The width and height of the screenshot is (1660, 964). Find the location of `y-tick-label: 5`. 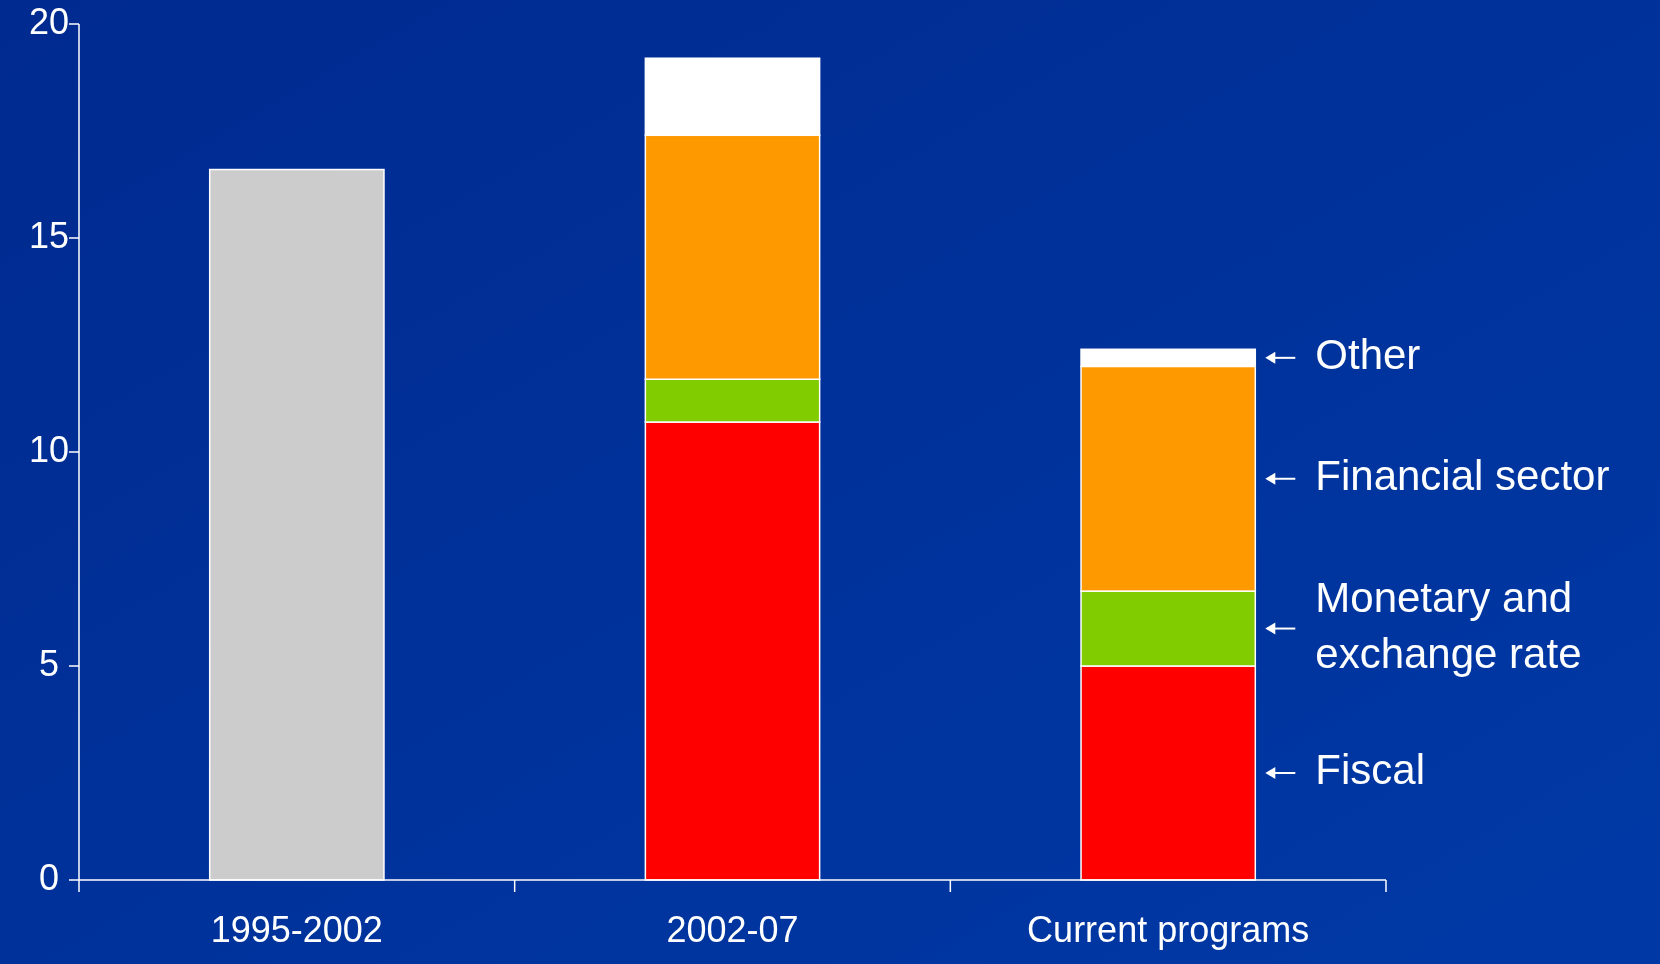

y-tick-label: 5 is located at coordinates (49, 663).